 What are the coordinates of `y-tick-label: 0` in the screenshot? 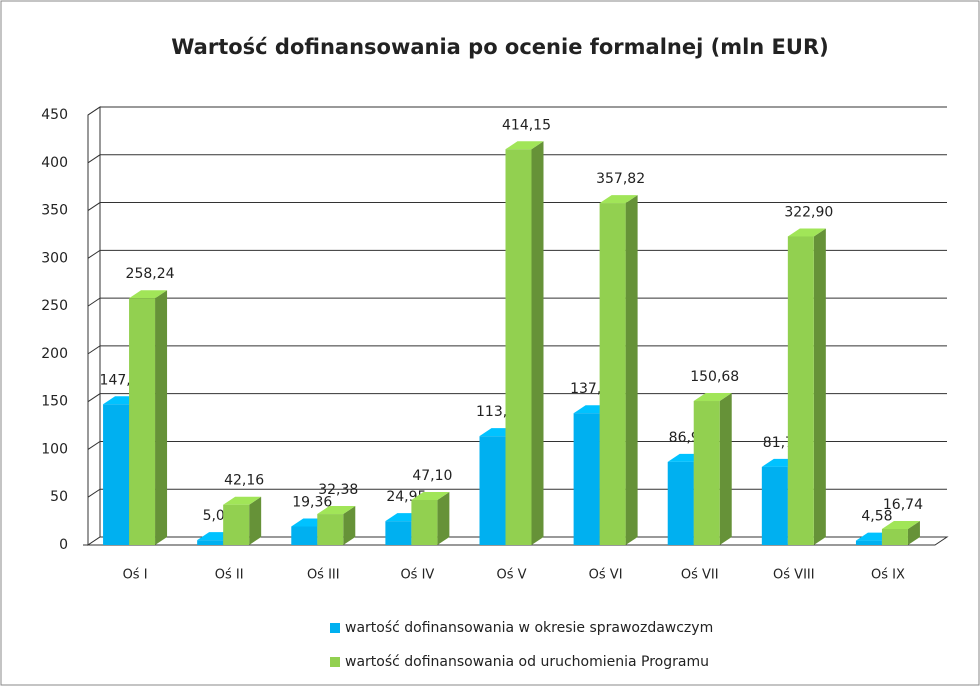 It's located at (63, 545).